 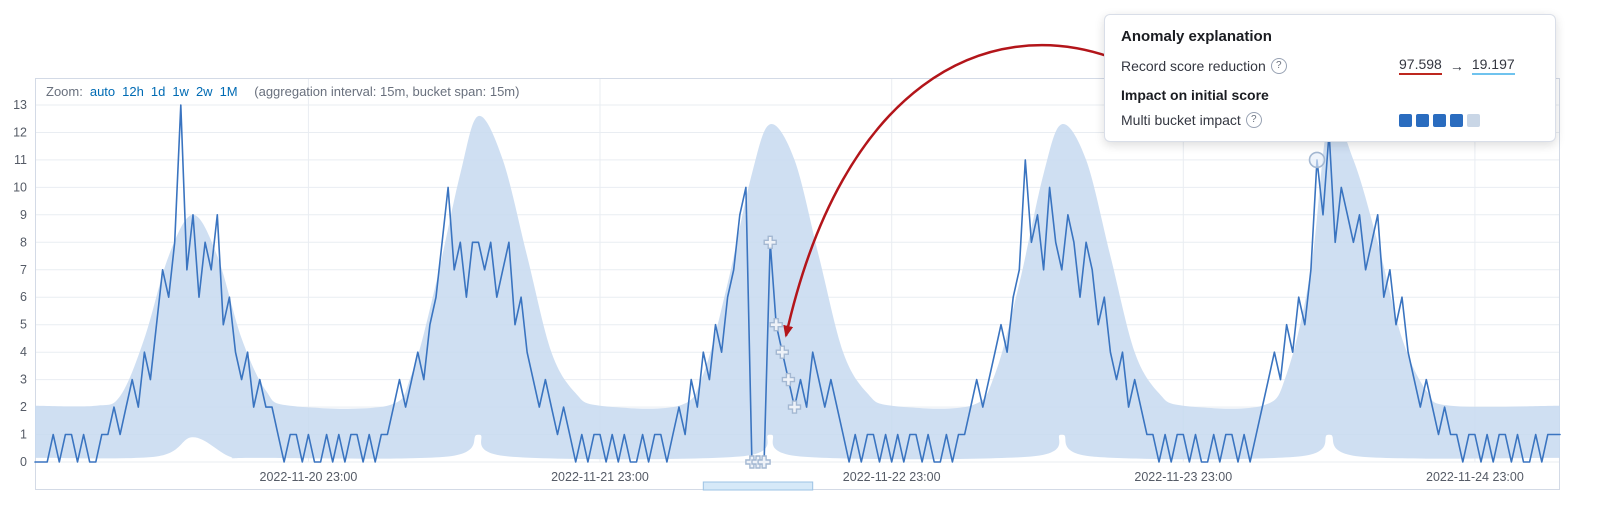 What do you see at coordinates (1475, 477) in the screenshot?
I see `x-axis-tick-label: 2022-11-24 23:00` at bounding box center [1475, 477].